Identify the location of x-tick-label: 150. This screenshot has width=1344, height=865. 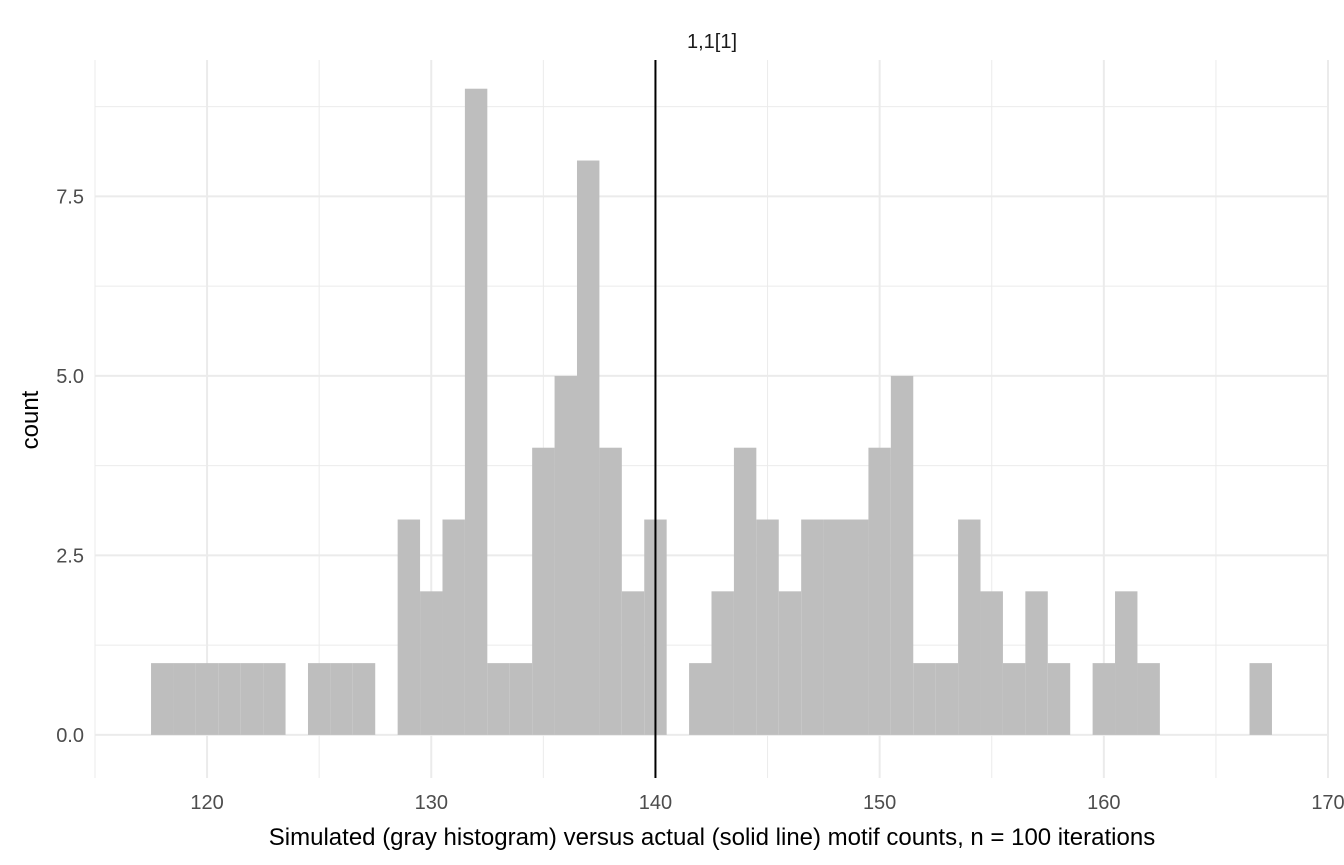
(879, 803).